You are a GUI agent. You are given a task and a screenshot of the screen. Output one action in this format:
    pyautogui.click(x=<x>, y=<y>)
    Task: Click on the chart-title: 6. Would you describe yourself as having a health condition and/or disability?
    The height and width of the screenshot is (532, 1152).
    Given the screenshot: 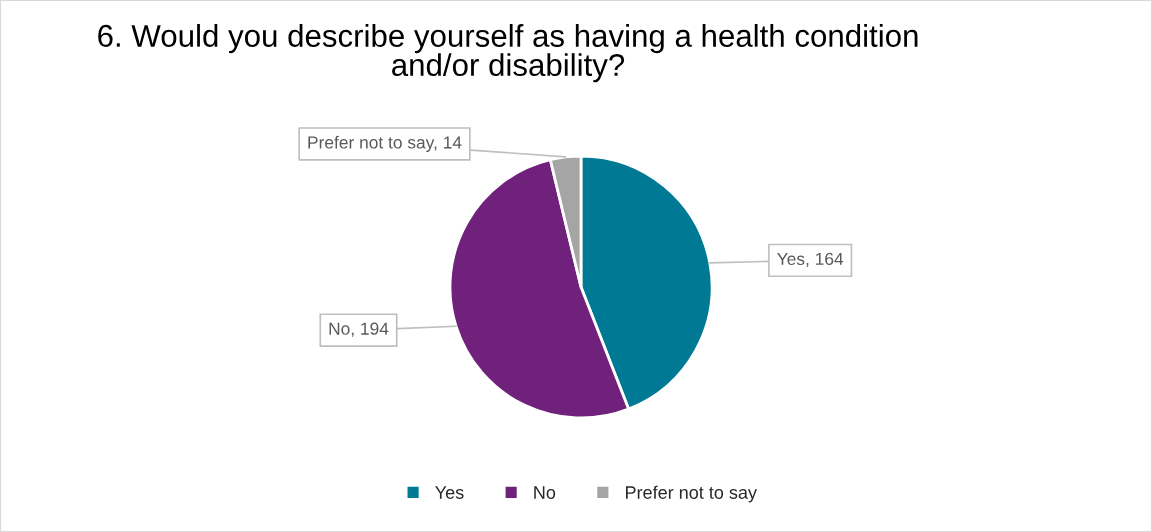 What is the action you would take?
    pyautogui.click(x=508, y=53)
    